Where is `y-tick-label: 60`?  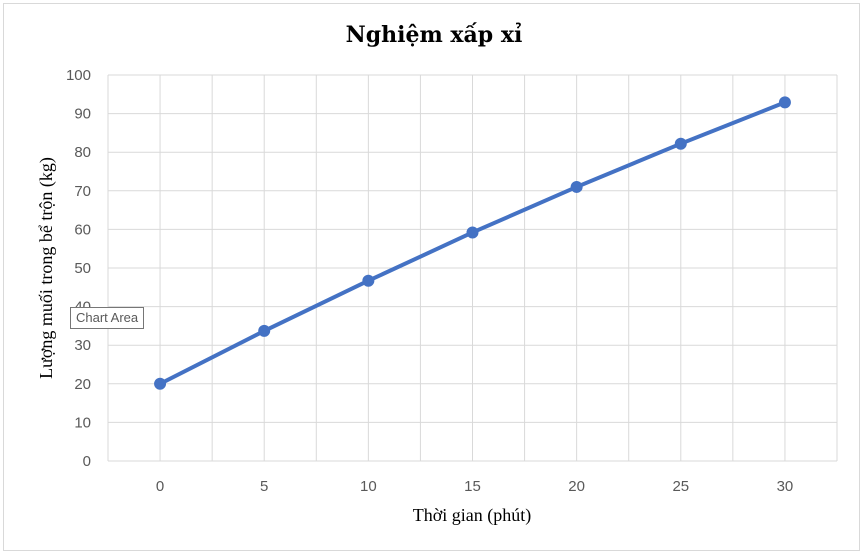 y-tick-label: 60 is located at coordinates (82, 229).